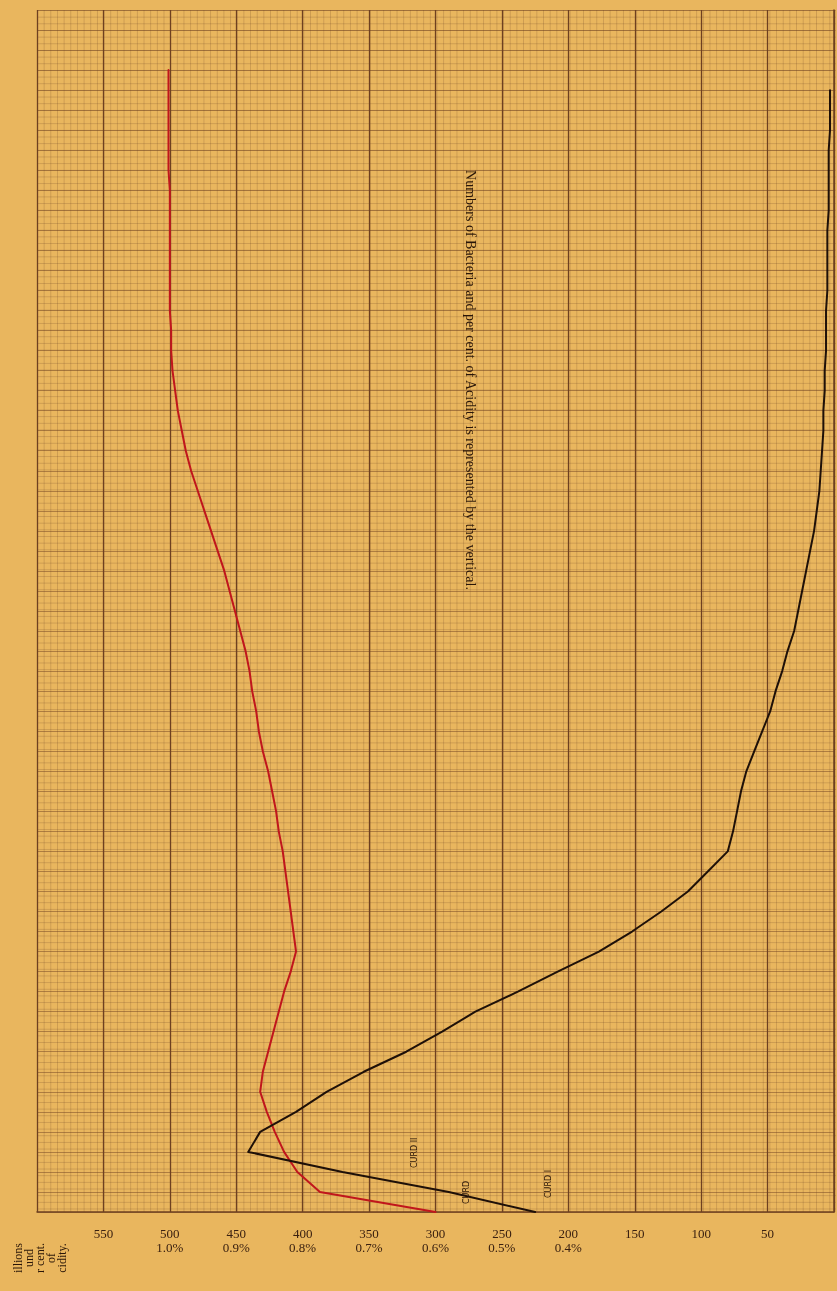  Describe the element at coordinates (40, 1258) in the screenshot. I see `y-axis-title: illions und r cent. of cidity.` at that location.